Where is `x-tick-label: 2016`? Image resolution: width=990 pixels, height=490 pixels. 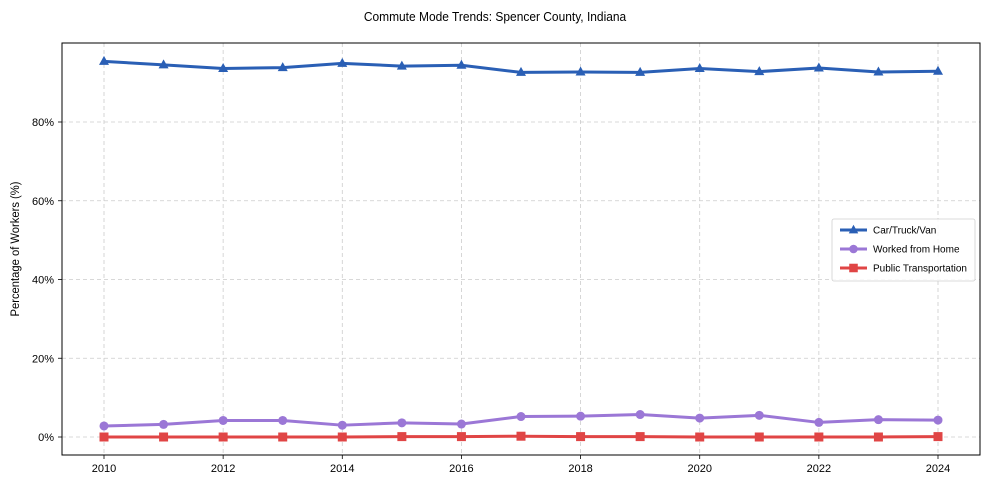
x-tick-label: 2016 is located at coordinates (461, 469).